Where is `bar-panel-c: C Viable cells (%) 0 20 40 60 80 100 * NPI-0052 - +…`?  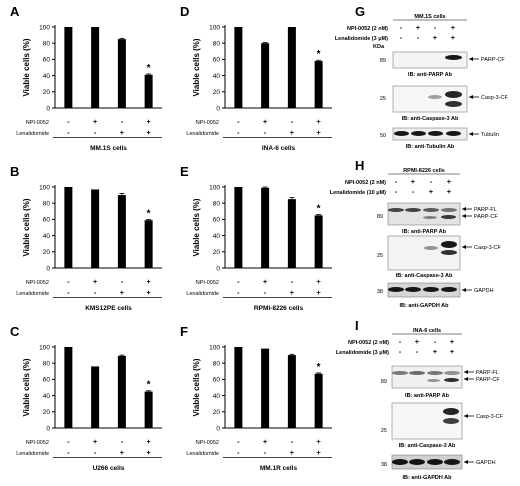 bar-panel-c: C Viable cells (%) 0 20 40 60 80 100 * NPI-0052 - +… is located at coordinates (86, 398).